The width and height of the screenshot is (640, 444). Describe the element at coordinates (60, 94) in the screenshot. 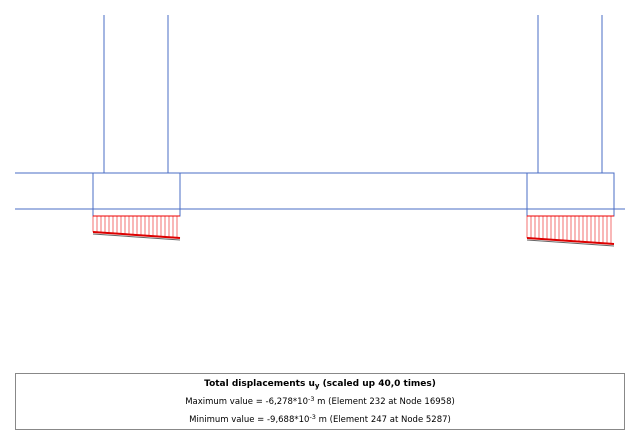

I see `left-wall-outline` at that location.